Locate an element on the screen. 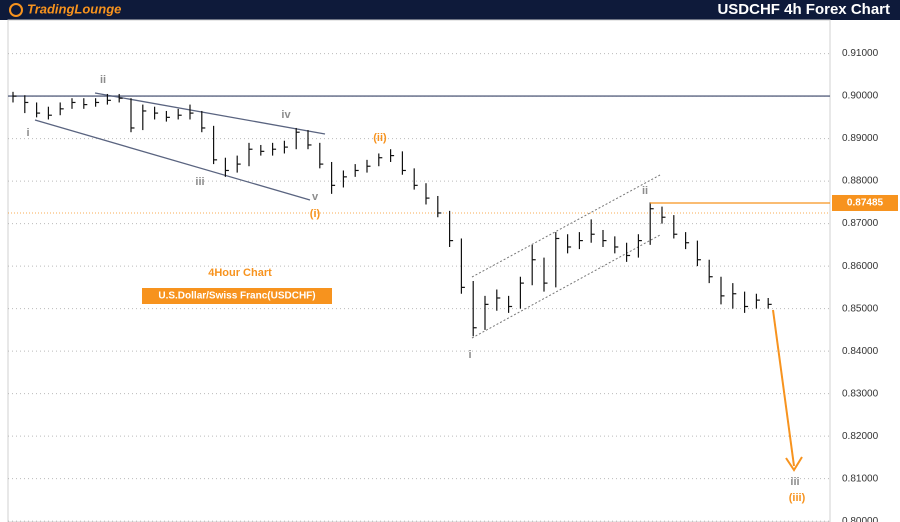 This screenshot has width=900, height=522. logo-icon is located at coordinates (16, 10).